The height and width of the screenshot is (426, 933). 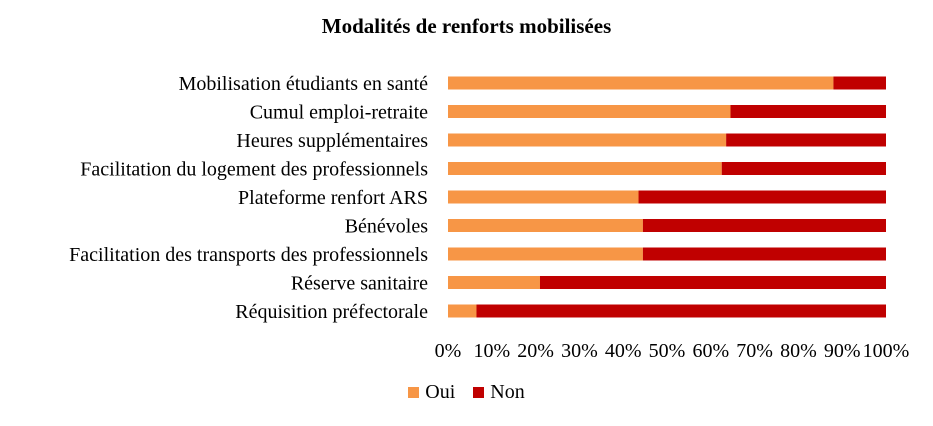 What do you see at coordinates (710, 351) in the screenshot?
I see `x-tick-label: 60%` at bounding box center [710, 351].